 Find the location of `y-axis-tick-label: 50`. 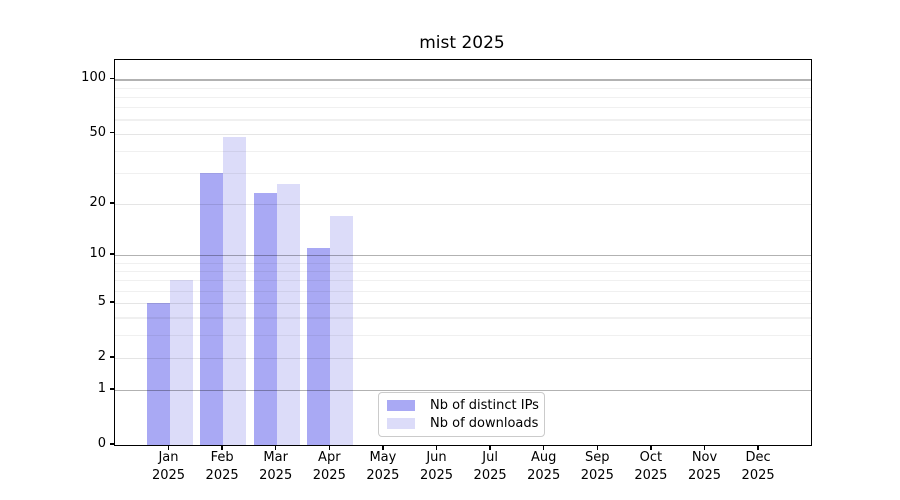

y-axis-tick-label: 50 is located at coordinates (97, 132).